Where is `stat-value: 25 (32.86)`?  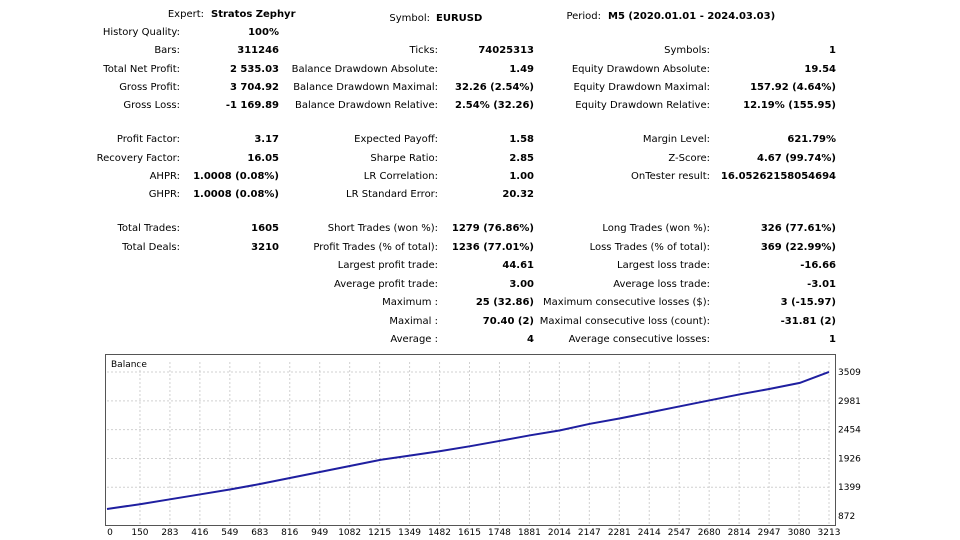
stat-value: 25 (32.86) is located at coordinates (504, 302).